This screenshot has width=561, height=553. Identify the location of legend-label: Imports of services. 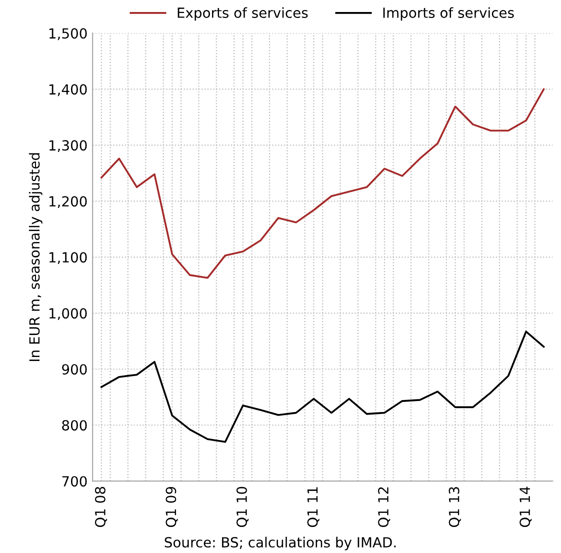
(448, 14).